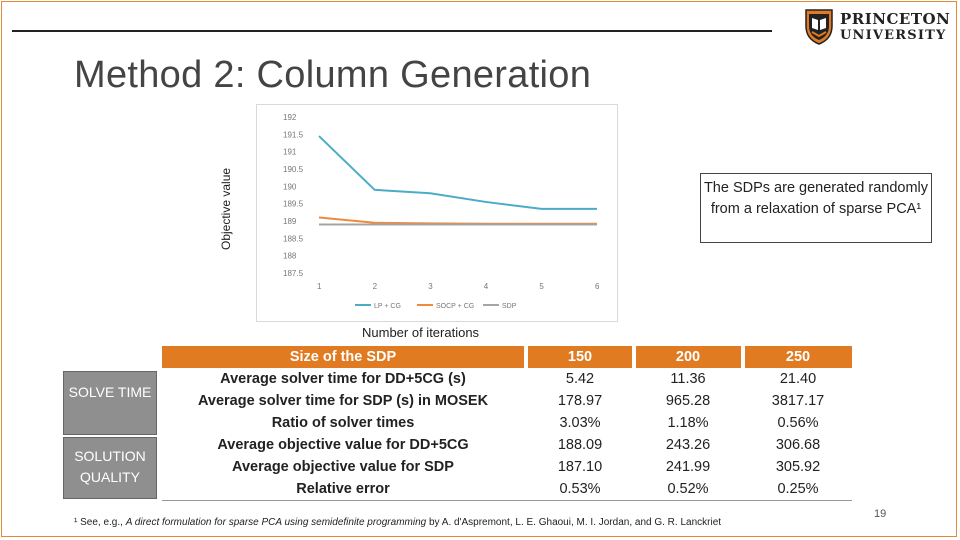 This screenshot has height=540, width=960. What do you see at coordinates (420, 332) in the screenshot?
I see `chart-xlabel: Number of iterations` at bounding box center [420, 332].